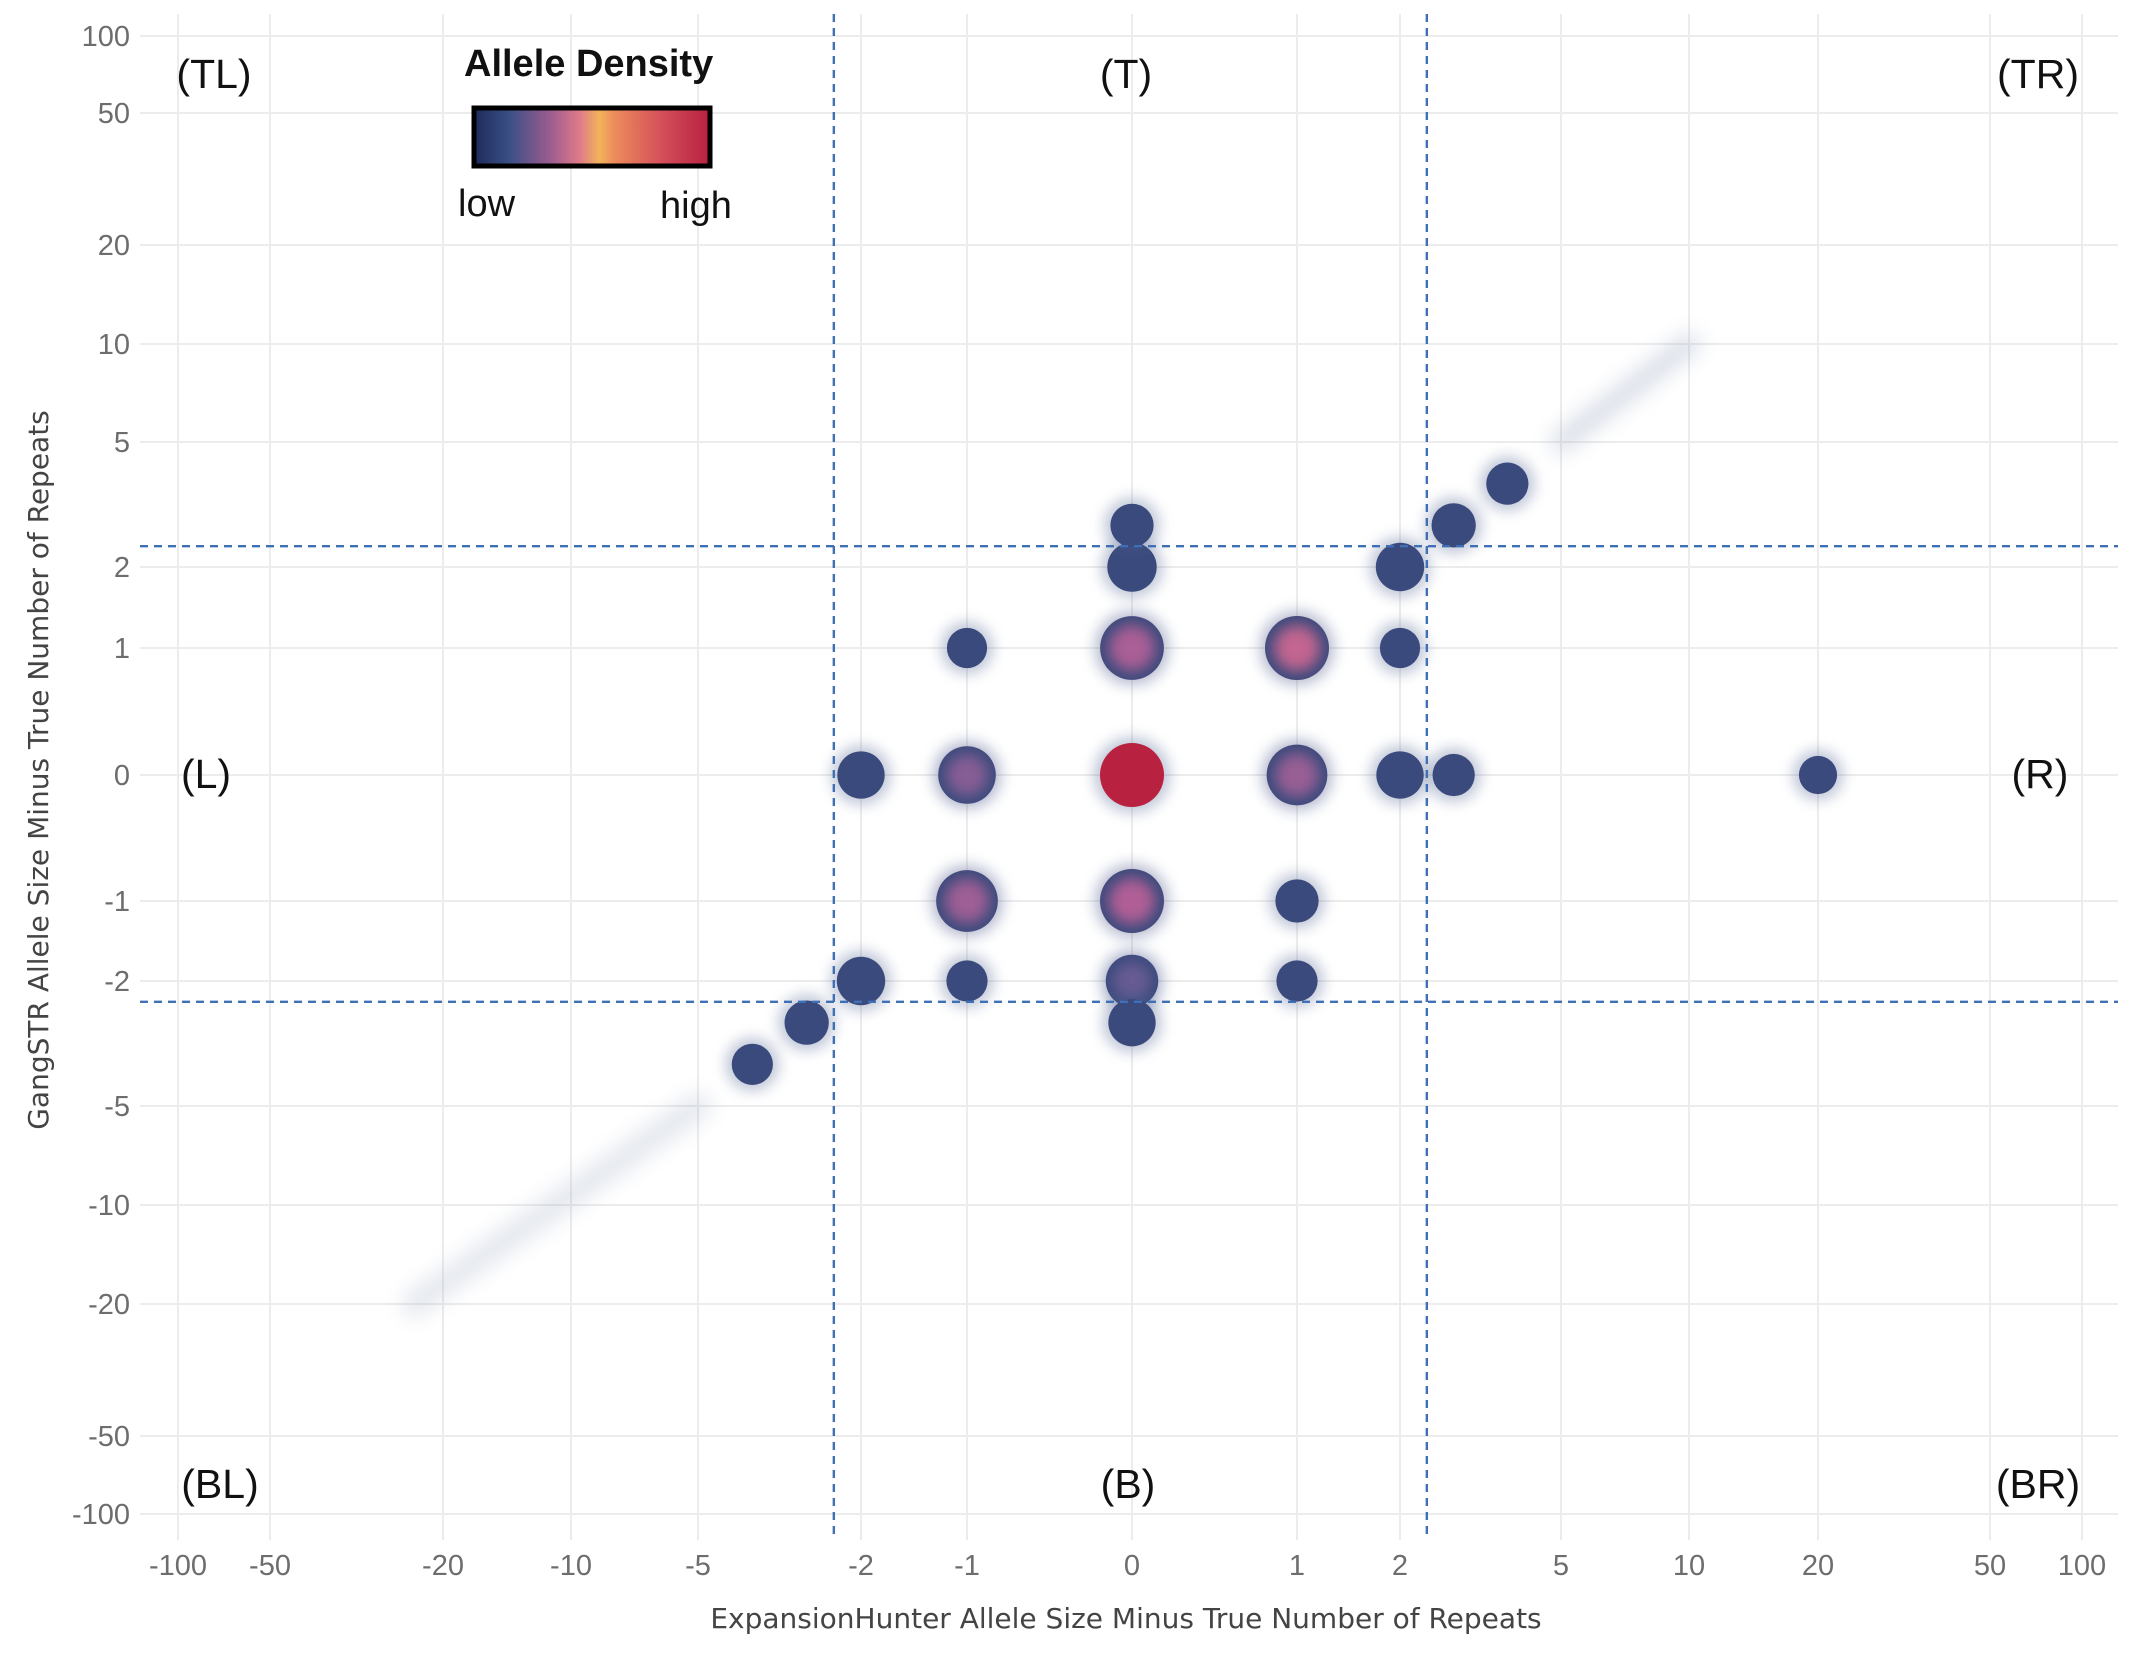  I want to click on x-axis-ticks: -100 -50 -20 -10 -5 -2 -1 0 1 2 5 10 20 50 100, so click(1127, 1566).